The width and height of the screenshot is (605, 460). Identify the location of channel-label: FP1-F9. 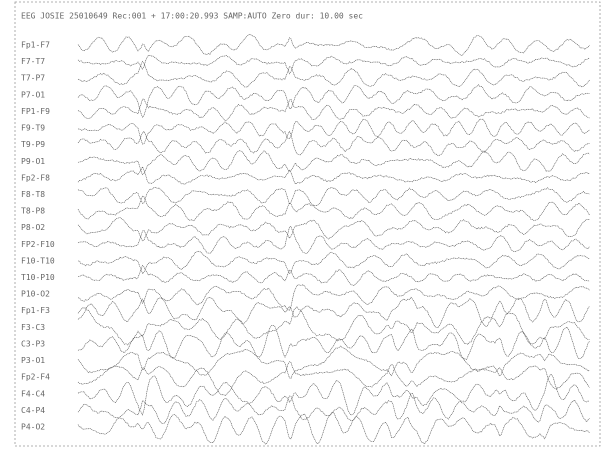
(35, 111).